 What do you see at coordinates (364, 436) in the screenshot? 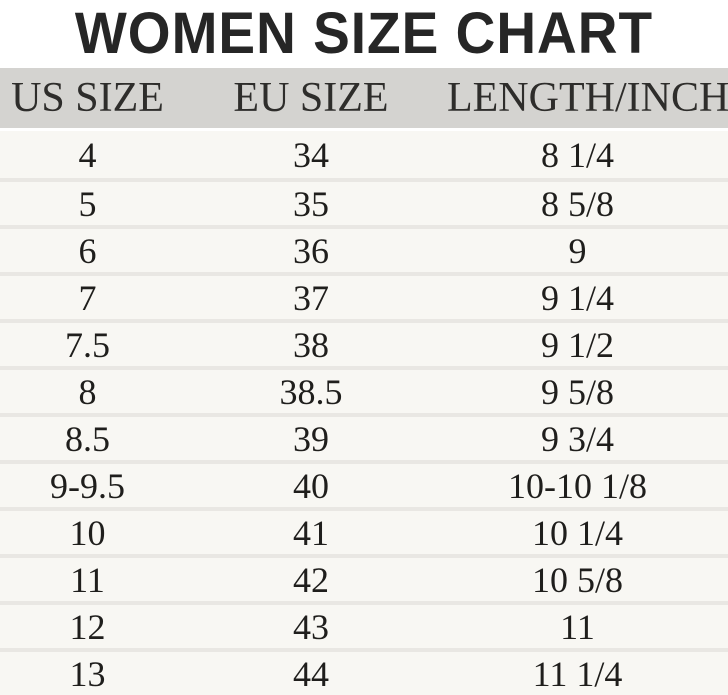
I see `table-row: 8.5 39 9 3/4` at bounding box center [364, 436].